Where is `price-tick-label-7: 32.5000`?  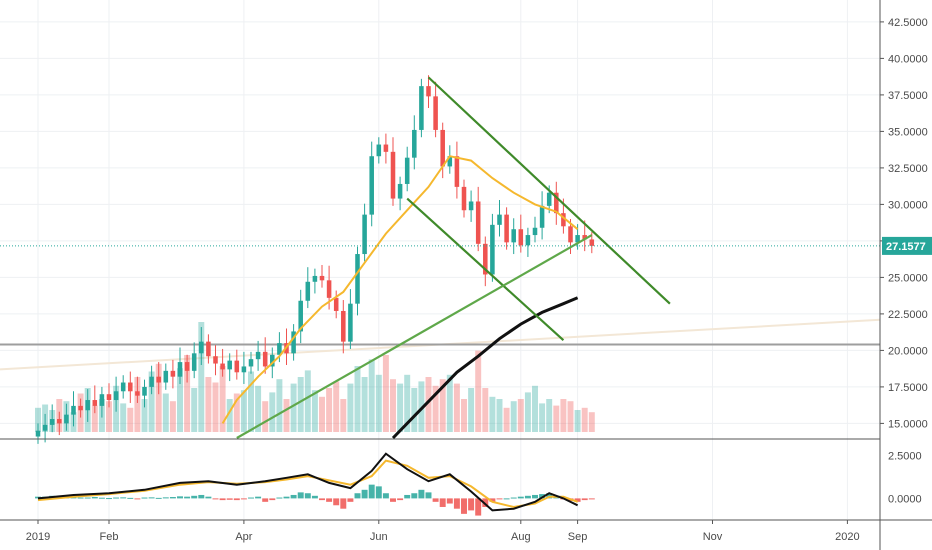 price-tick-label-7: 32.5000 is located at coordinates (908, 169).